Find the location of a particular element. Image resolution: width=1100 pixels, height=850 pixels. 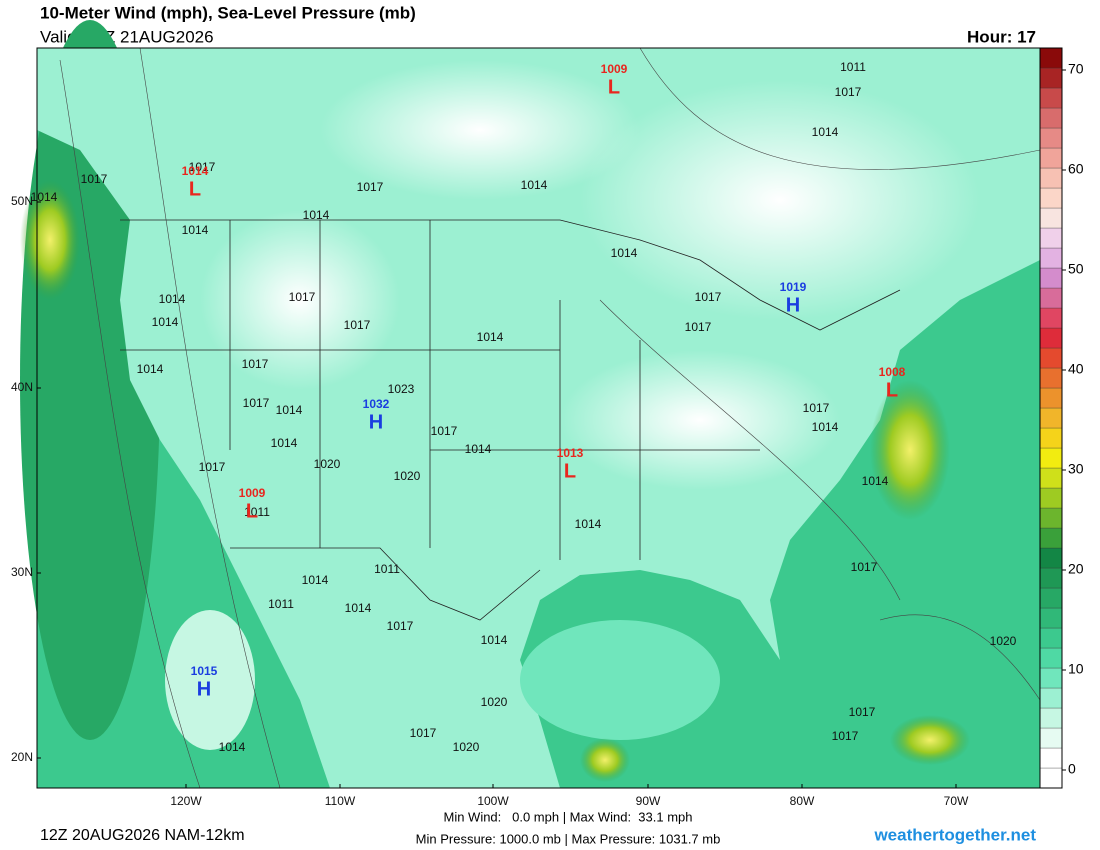

lon-label: 100W is located at coordinates (493, 801).